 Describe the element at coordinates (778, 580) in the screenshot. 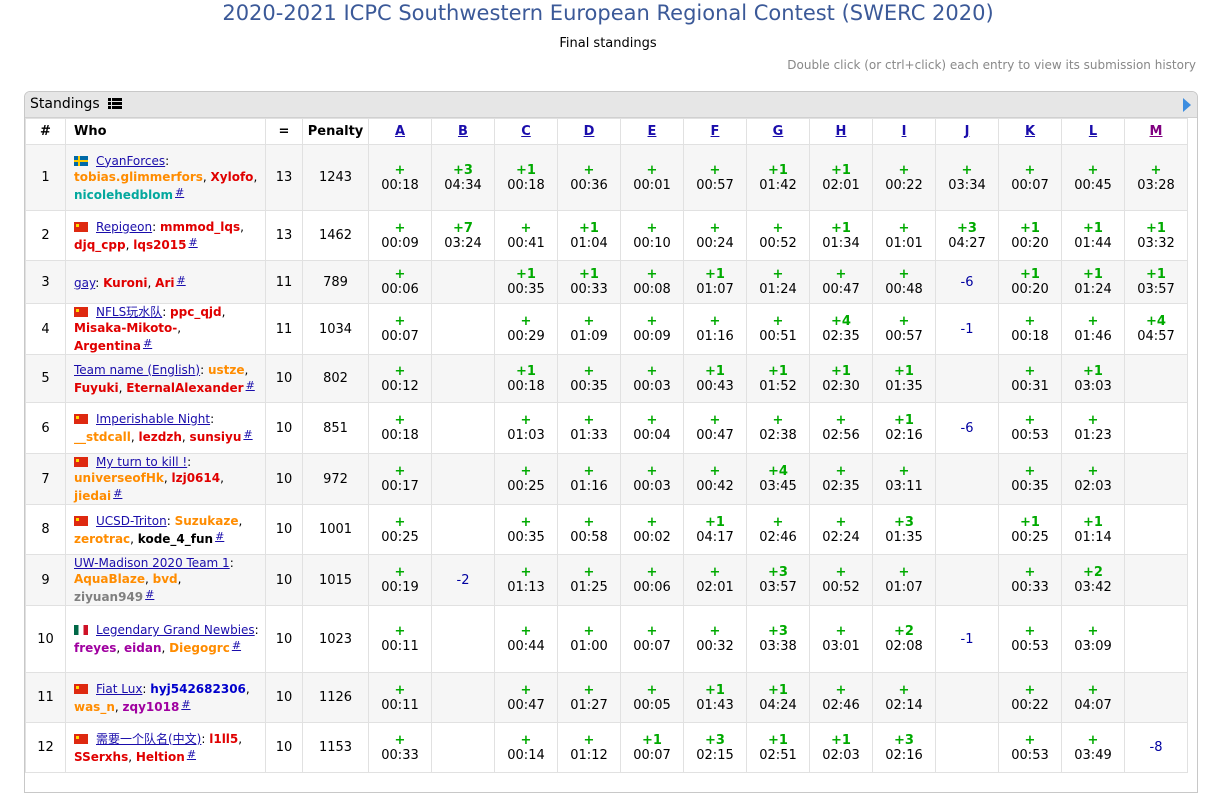

I see `problem-cell-g: +3 03:57` at that location.